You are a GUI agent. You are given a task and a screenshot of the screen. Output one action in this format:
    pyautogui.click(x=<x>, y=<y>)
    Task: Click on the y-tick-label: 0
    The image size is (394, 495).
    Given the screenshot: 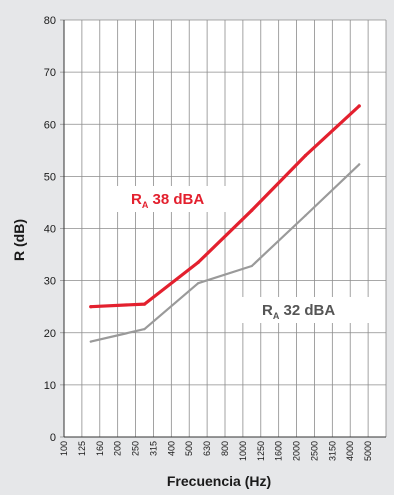 What is the action you would take?
    pyautogui.click(x=53, y=438)
    